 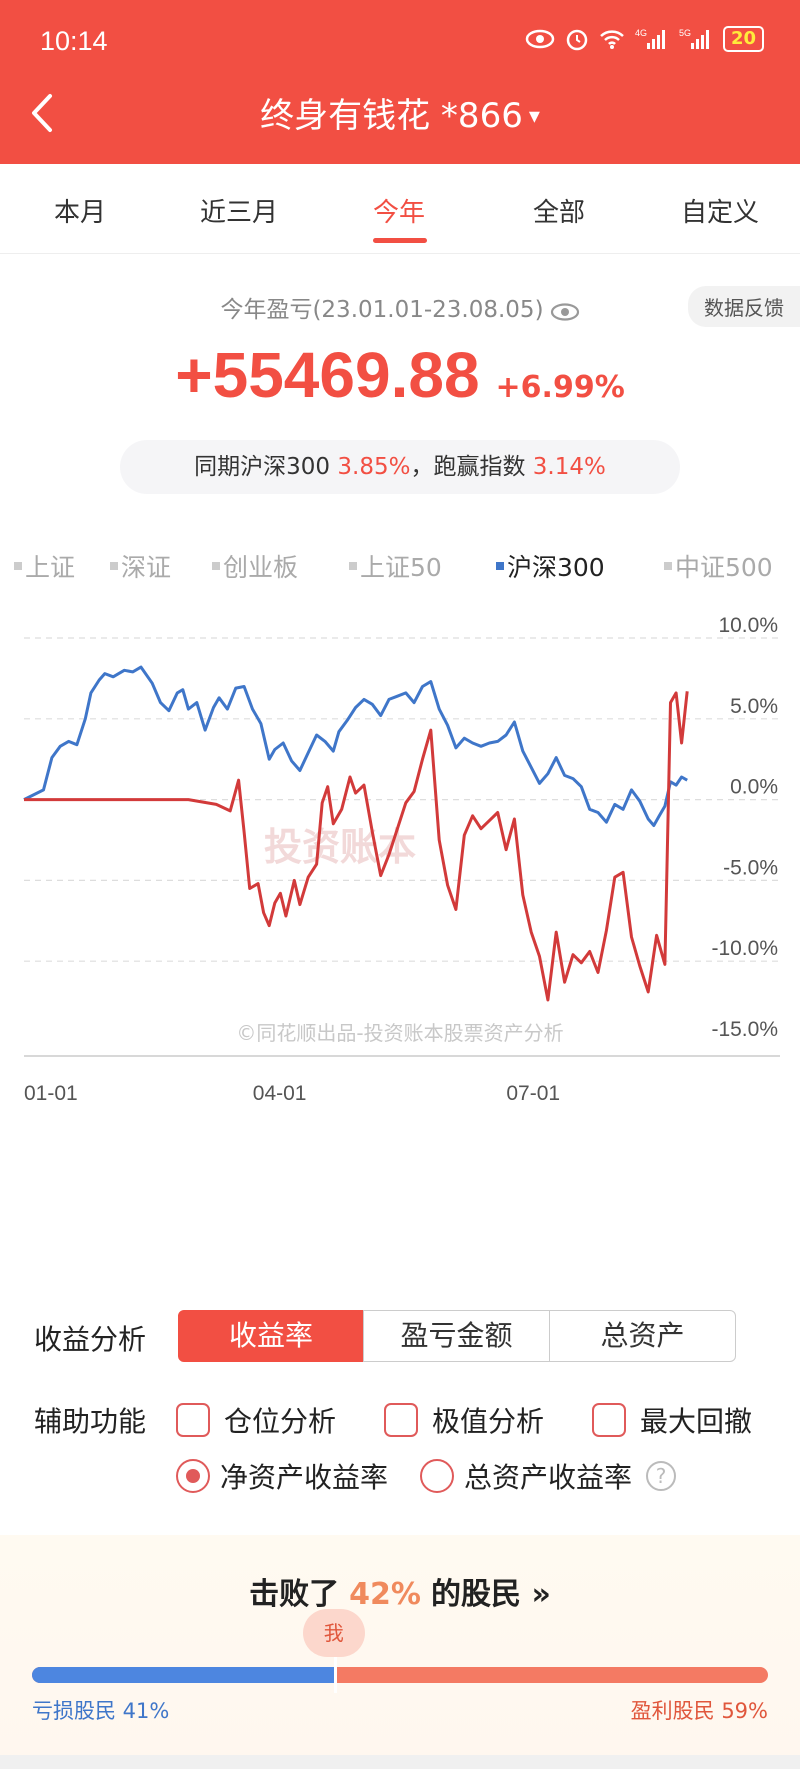 What do you see at coordinates (304, 1477) in the screenshot?
I see `option-label: 净资产收益率` at bounding box center [304, 1477].